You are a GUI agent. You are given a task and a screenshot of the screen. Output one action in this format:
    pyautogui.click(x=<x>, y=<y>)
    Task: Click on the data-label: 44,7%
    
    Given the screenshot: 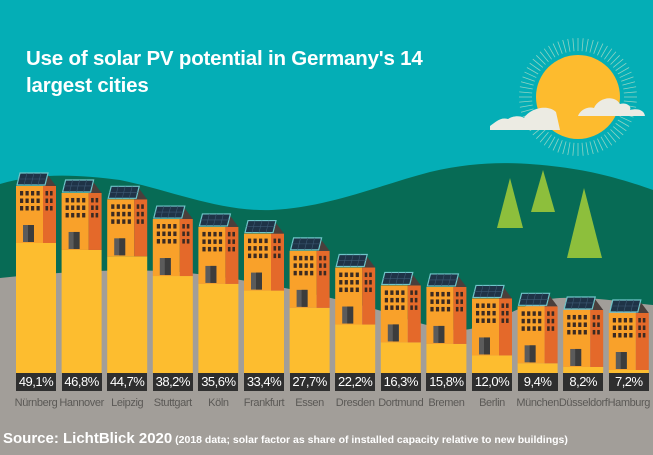 What is the action you would take?
    pyautogui.click(x=127, y=382)
    